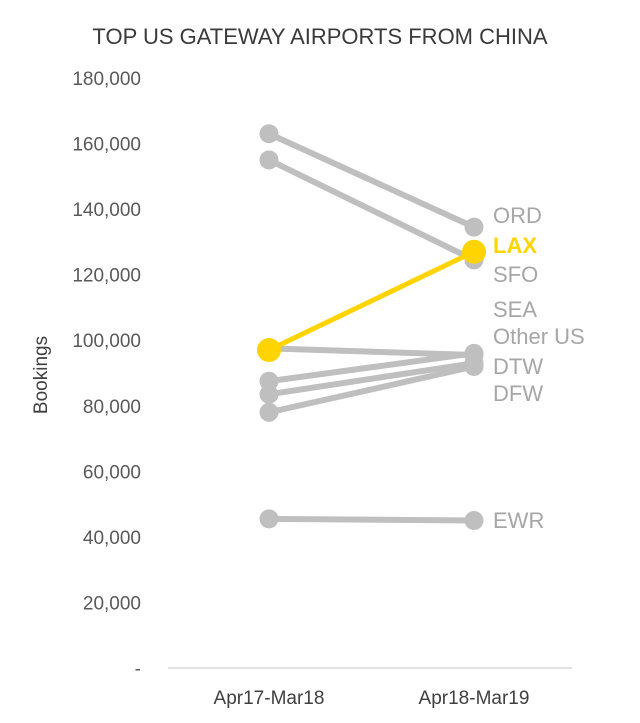 The height and width of the screenshot is (723, 640). I want to click on series-line-other-us, so click(371, 351).